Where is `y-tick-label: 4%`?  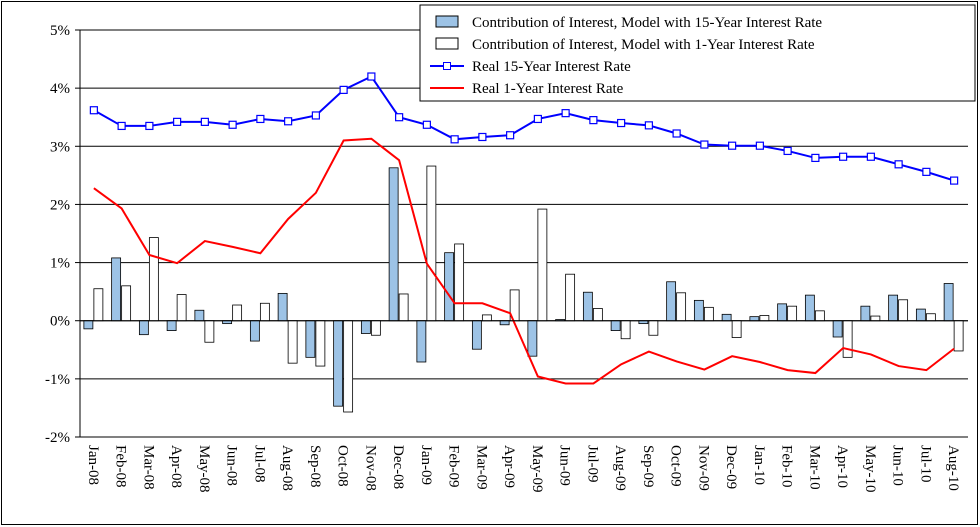
y-tick-label: 4% is located at coordinates (60, 89).